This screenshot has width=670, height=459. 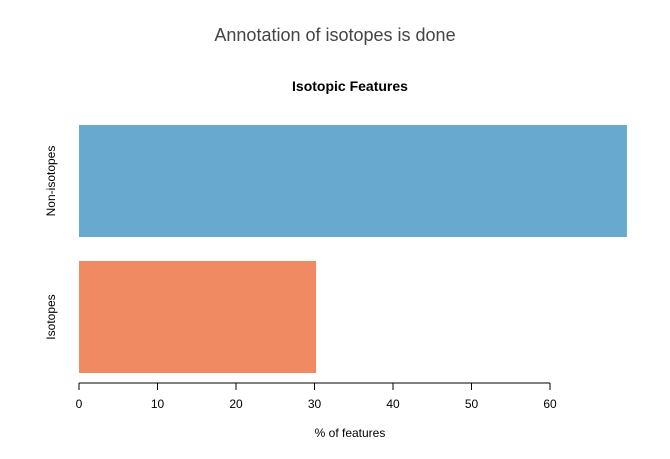 What do you see at coordinates (198, 317) in the screenshot?
I see `bar-isotopes` at bounding box center [198, 317].